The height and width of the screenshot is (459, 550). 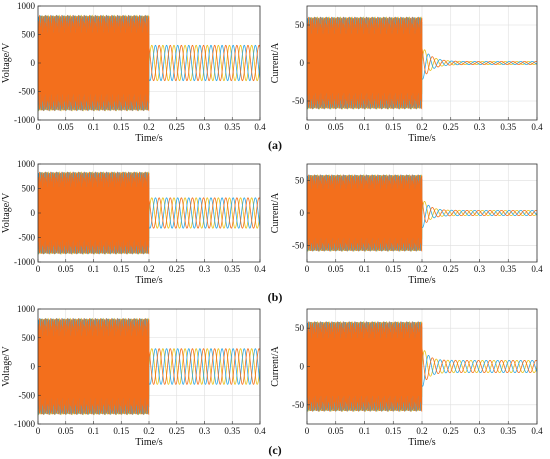 What do you see at coordinates (275, 297) in the screenshot?
I see `panel-label-b: (b)` at bounding box center [275, 297].